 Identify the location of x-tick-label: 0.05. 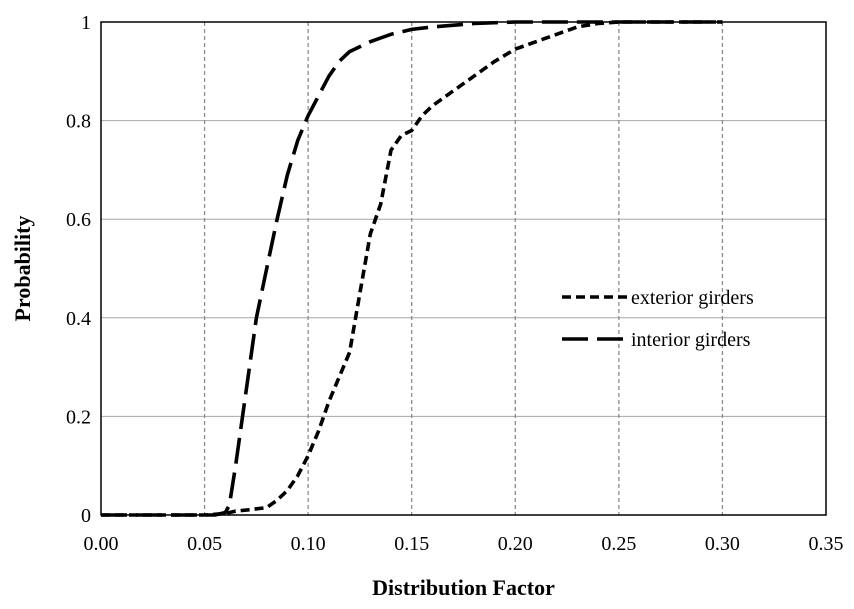
(204, 544).